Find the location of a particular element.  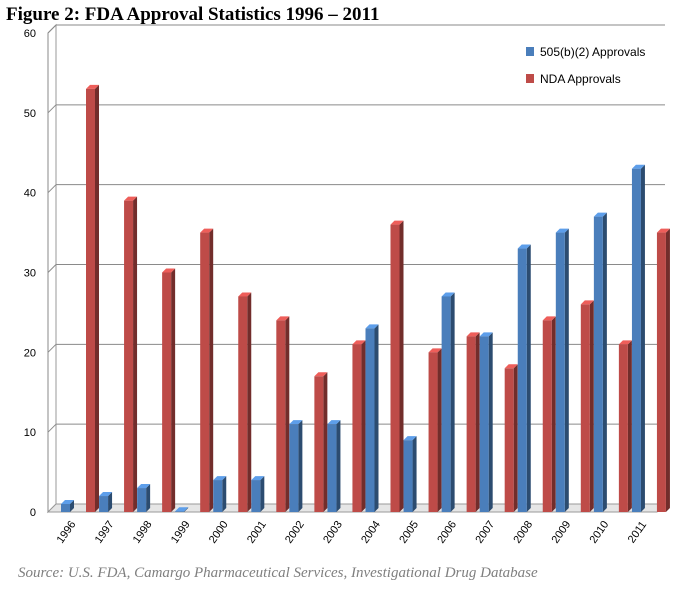

y-tick-label: 40 is located at coordinates (30, 194).